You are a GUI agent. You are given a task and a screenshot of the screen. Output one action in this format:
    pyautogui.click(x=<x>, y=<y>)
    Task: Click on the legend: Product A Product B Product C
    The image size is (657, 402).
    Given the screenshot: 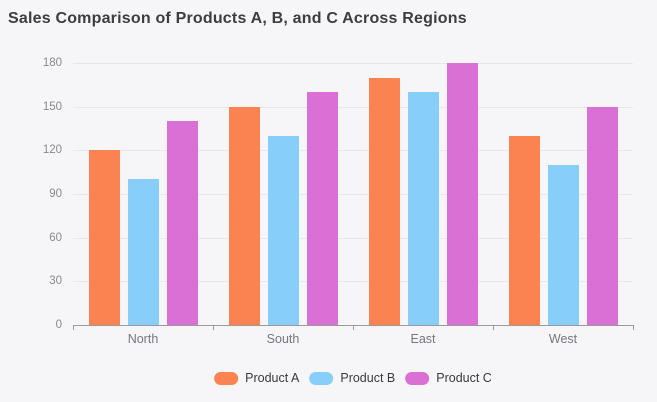 What is the action you would take?
    pyautogui.click(x=353, y=378)
    